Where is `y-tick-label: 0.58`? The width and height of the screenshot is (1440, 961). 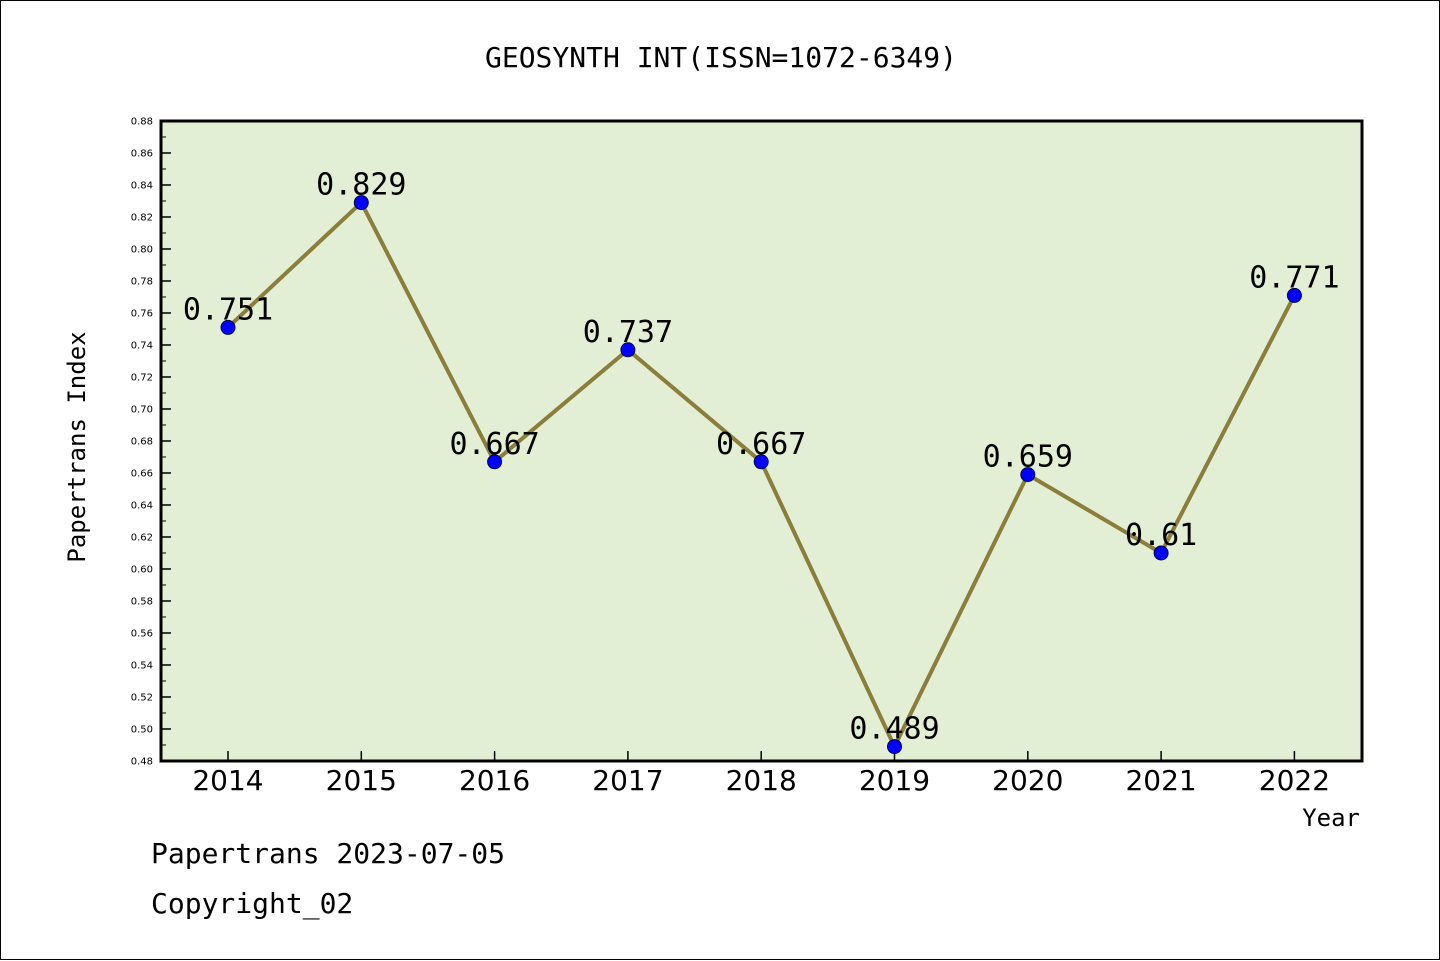 y-tick-label: 0.58 is located at coordinates (142, 602).